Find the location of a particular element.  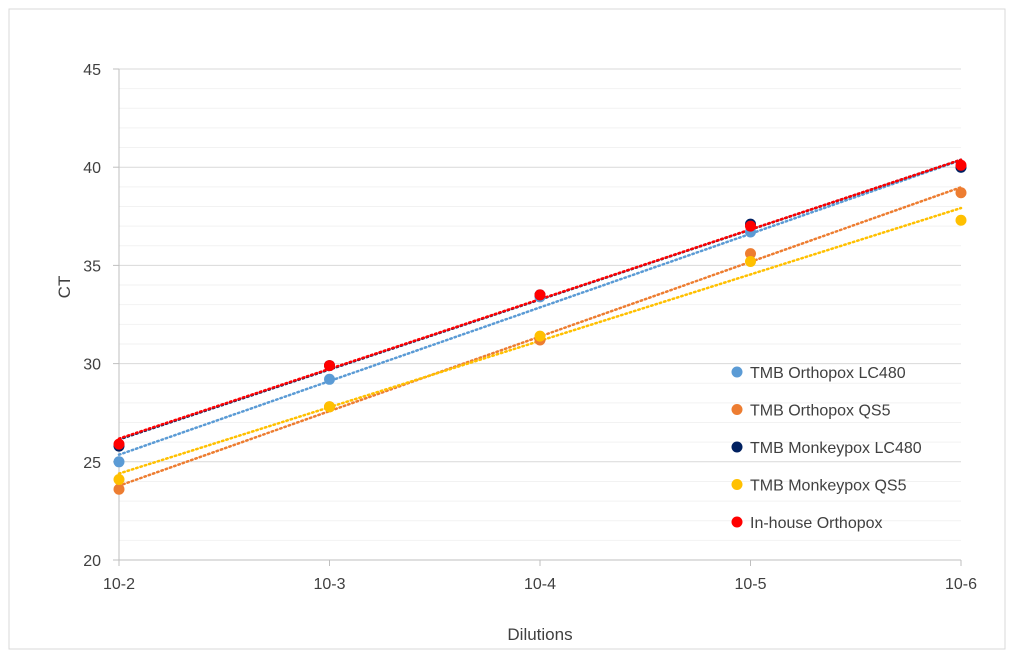

y-tick-label: 45 is located at coordinates (92, 70).